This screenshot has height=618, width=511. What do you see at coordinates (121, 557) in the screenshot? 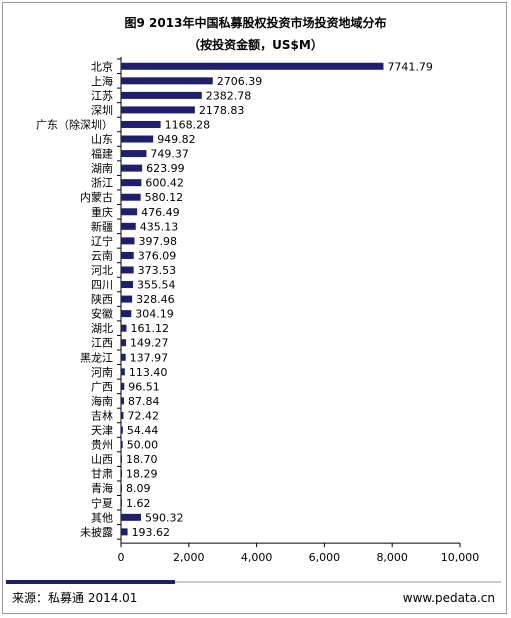
I see `x-tick-label: 0` at bounding box center [121, 557].